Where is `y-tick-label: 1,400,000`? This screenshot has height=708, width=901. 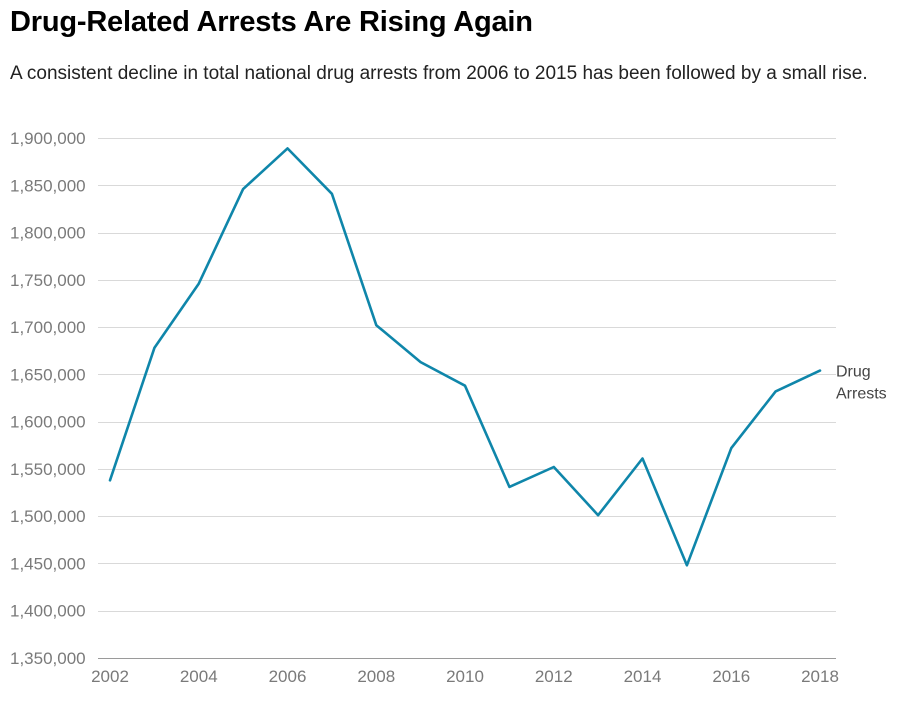
y-tick-label: 1,400,000 is located at coordinates (48, 611).